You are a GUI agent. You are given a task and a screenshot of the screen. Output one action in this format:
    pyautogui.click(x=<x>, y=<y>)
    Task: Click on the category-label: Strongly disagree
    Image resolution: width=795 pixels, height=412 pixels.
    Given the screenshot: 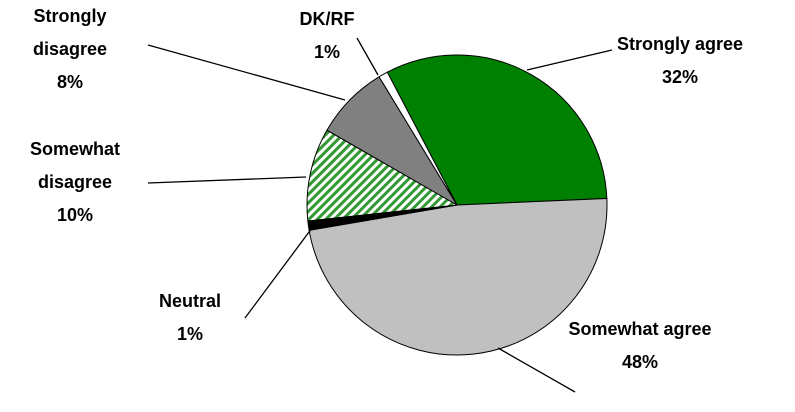 What is the action you would take?
    pyautogui.click(x=70, y=32)
    